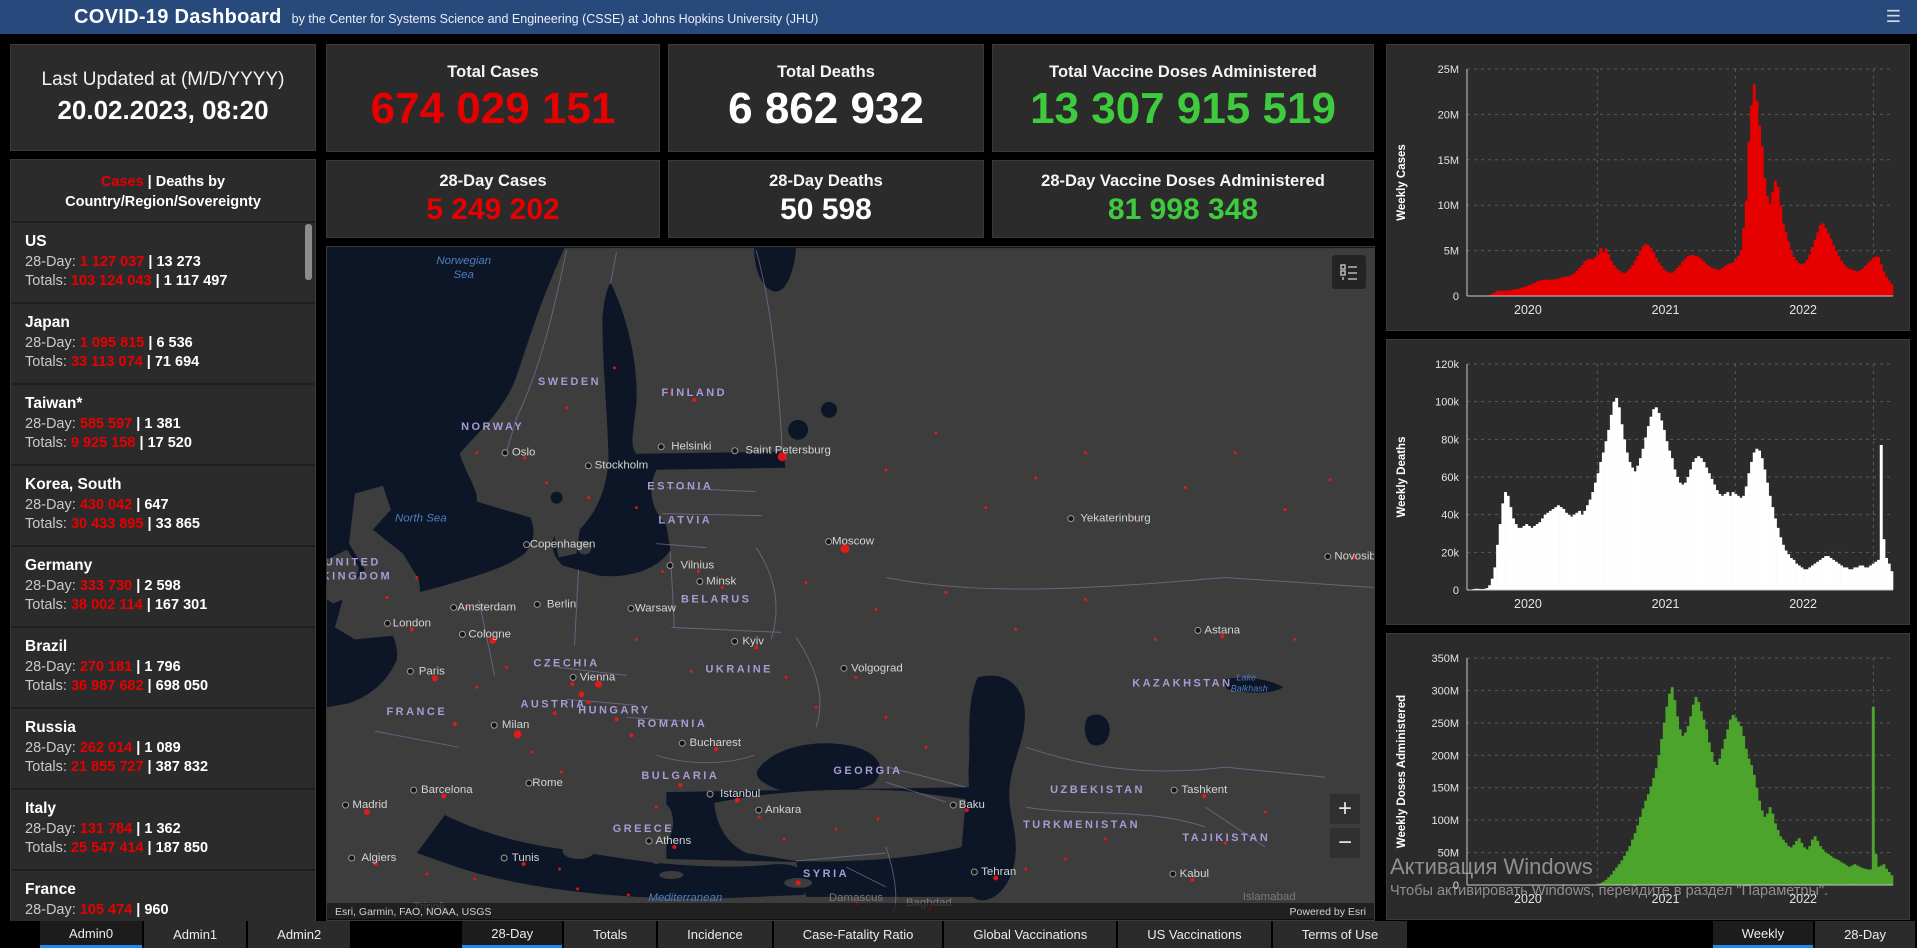 The image size is (1917, 948). I want to click on svg-text: 50M, so click(1448, 854).